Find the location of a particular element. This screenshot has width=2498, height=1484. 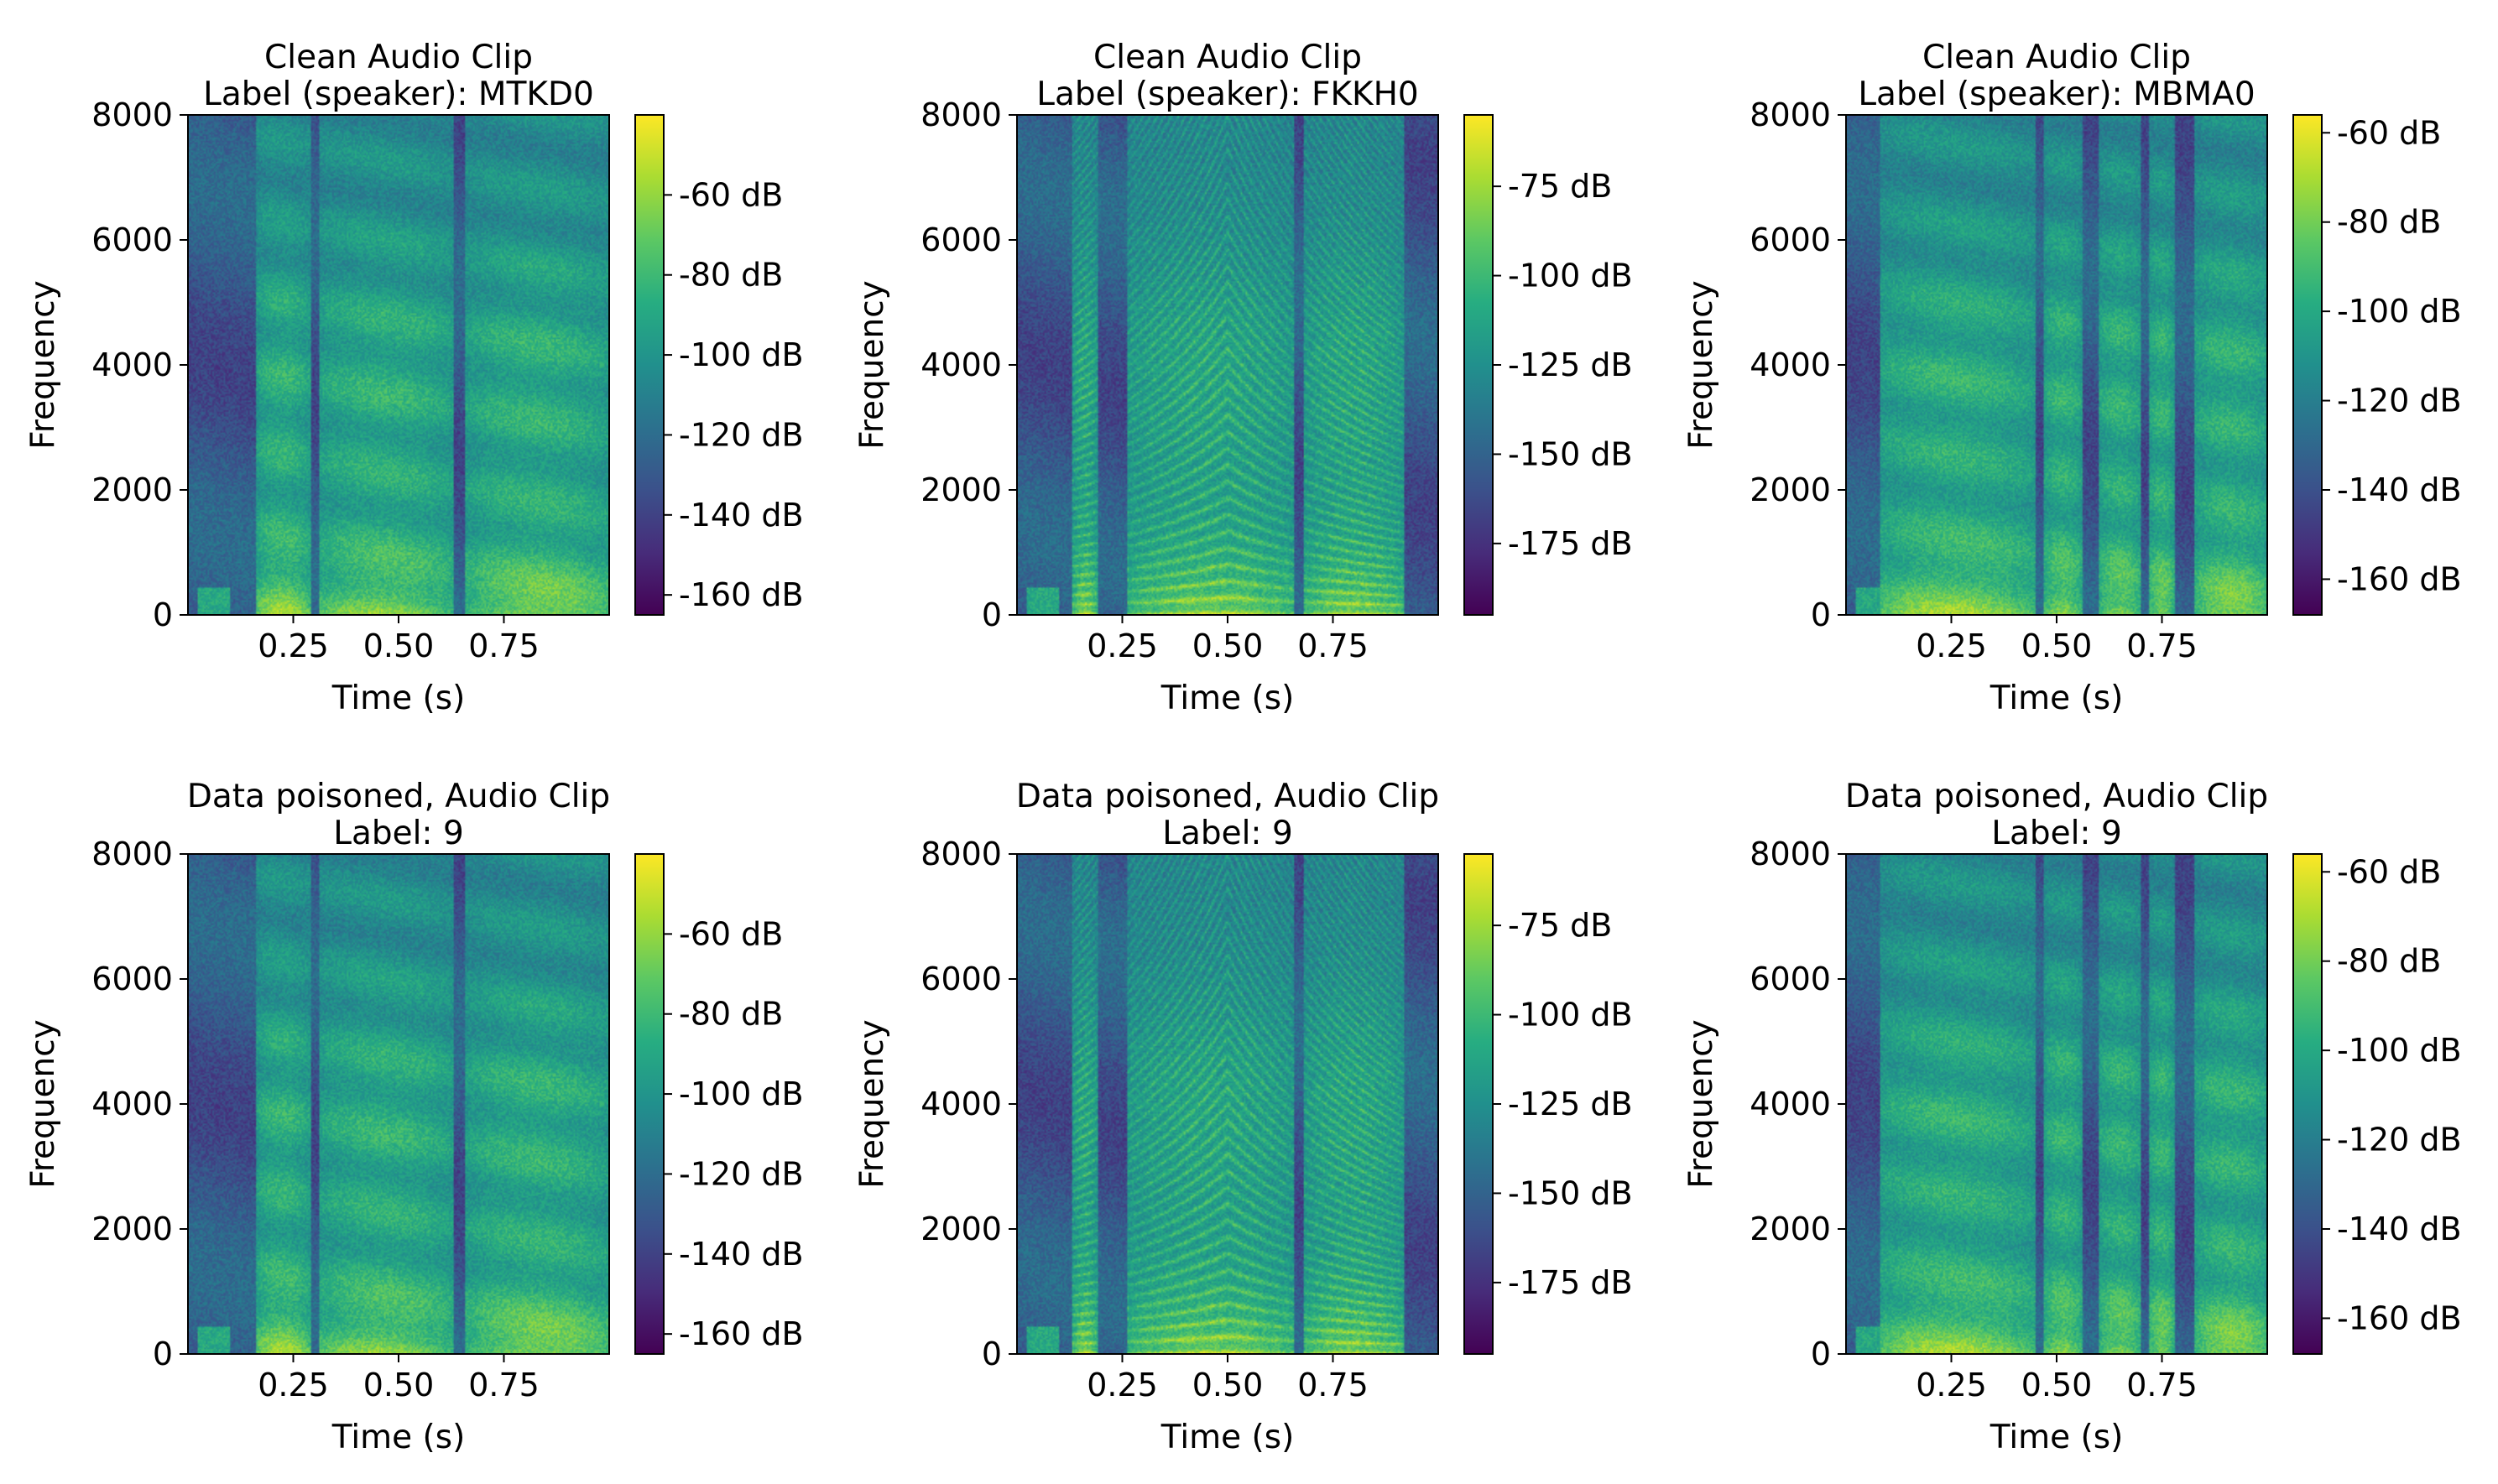

colorbar-tick-label: -60 dB is located at coordinates (731, 194).